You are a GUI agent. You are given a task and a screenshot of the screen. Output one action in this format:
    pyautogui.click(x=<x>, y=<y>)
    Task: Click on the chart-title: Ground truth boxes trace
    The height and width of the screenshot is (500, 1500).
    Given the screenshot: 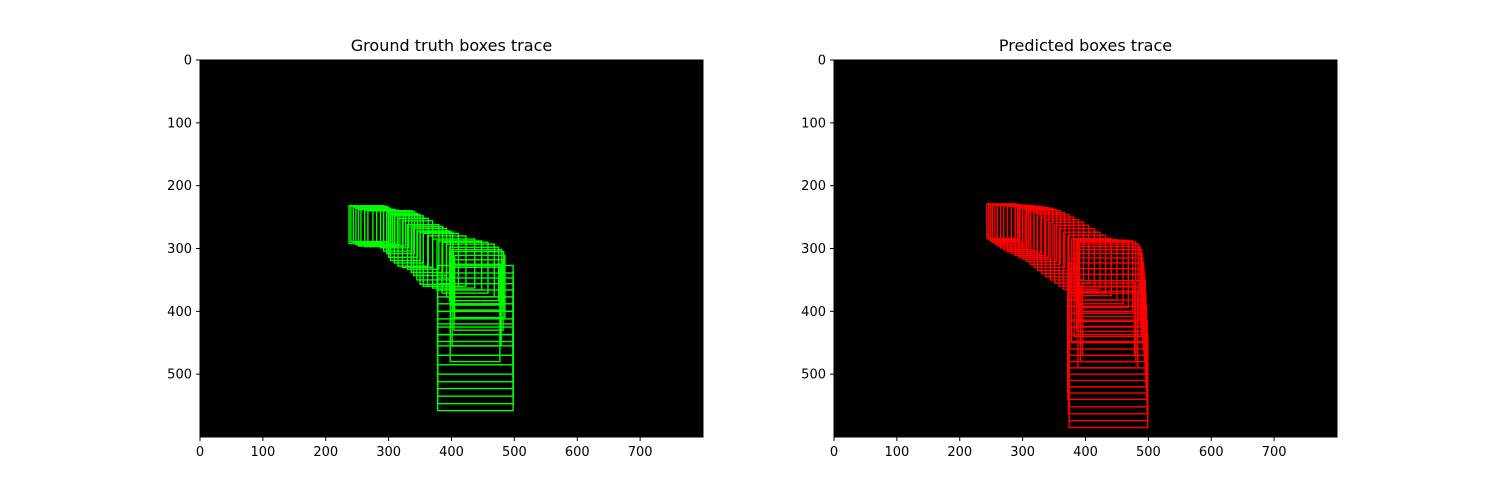 What is the action you would take?
    pyautogui.click(x=451, y=45)
    